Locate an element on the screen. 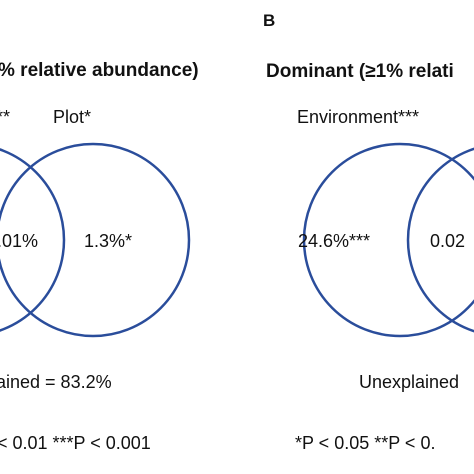 The image size is (474, 474). panel-b-right-circle is located at coordinates (440, 240).